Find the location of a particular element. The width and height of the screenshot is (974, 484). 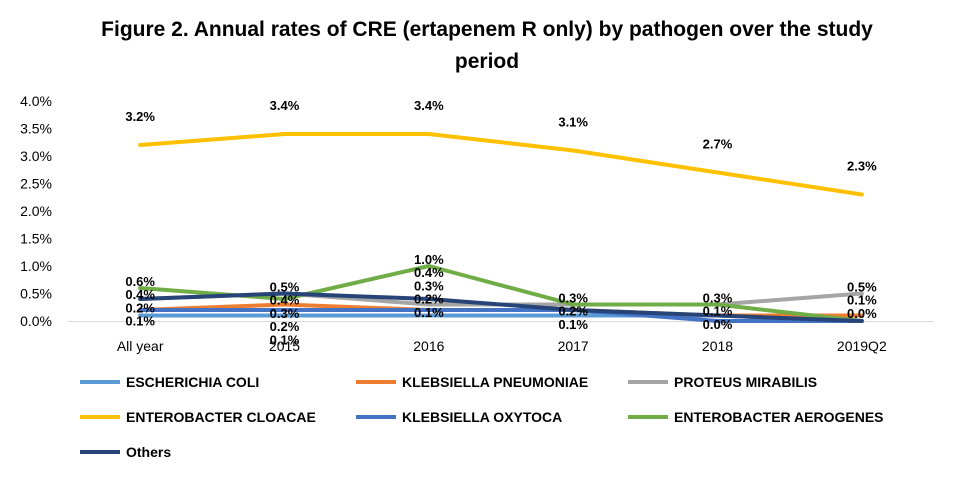

legend-item: KLEBSIELLA OXYTOCA is located at coordinates (459, 417).